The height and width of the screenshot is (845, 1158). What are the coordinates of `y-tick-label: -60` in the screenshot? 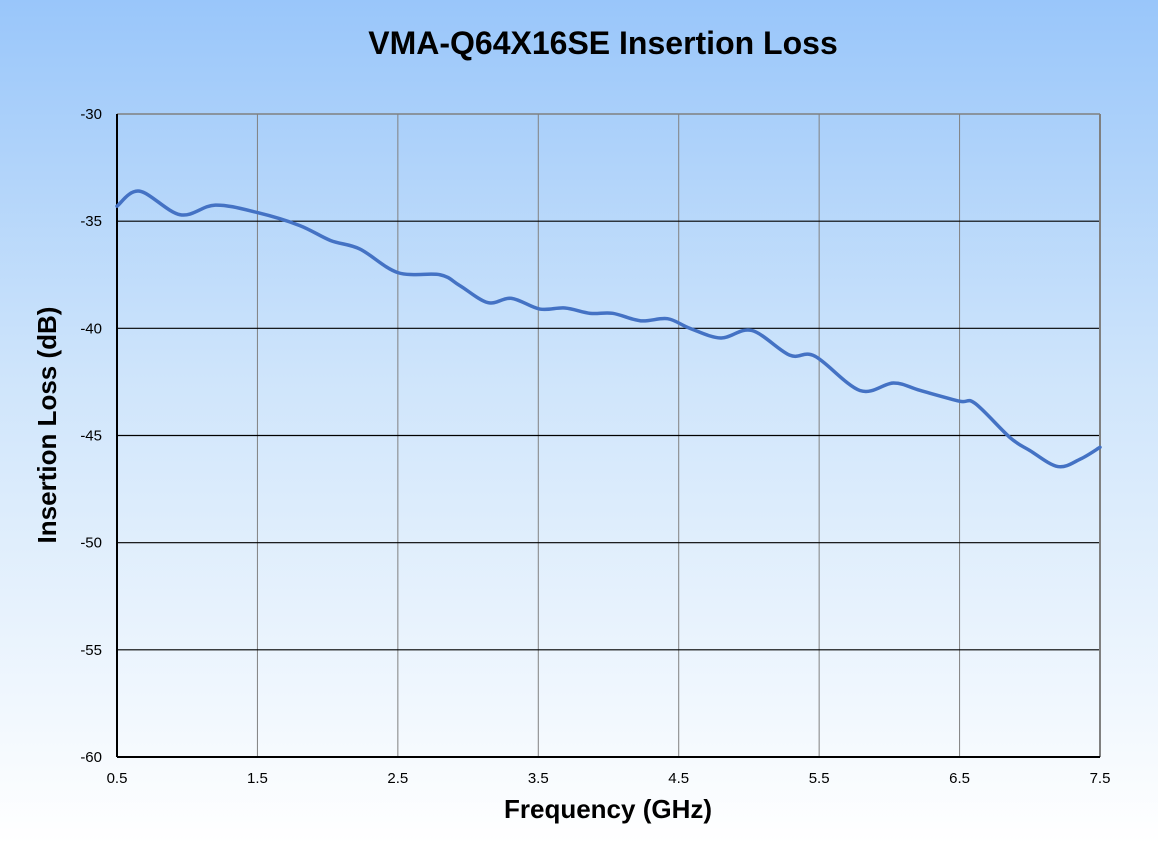 It's located at (91, 757).